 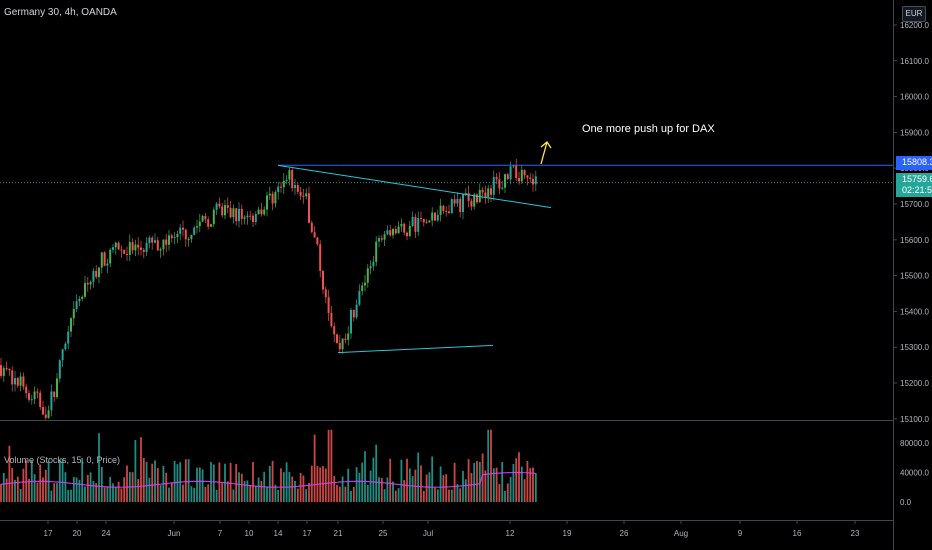 I want to click on price-tick-label: 15400.0, so click(x=914, y=311).